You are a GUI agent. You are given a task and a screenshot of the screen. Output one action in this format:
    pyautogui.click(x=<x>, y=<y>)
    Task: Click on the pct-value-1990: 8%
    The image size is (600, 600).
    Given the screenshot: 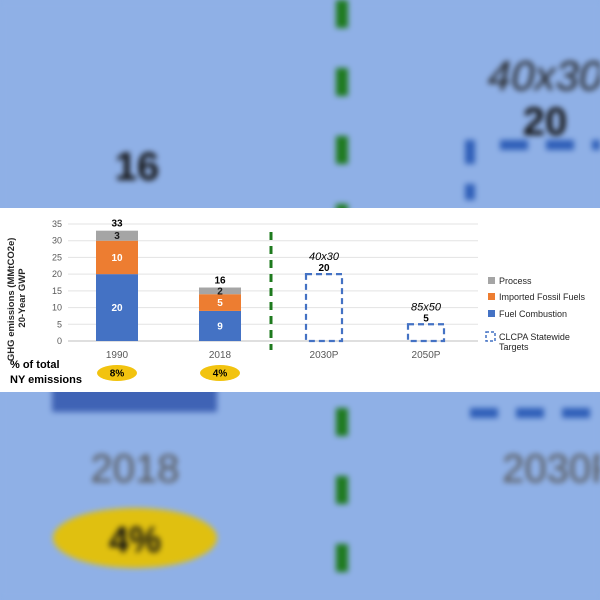 What is the action you would take?
    pyautogui.click(x=117, y=374)
    